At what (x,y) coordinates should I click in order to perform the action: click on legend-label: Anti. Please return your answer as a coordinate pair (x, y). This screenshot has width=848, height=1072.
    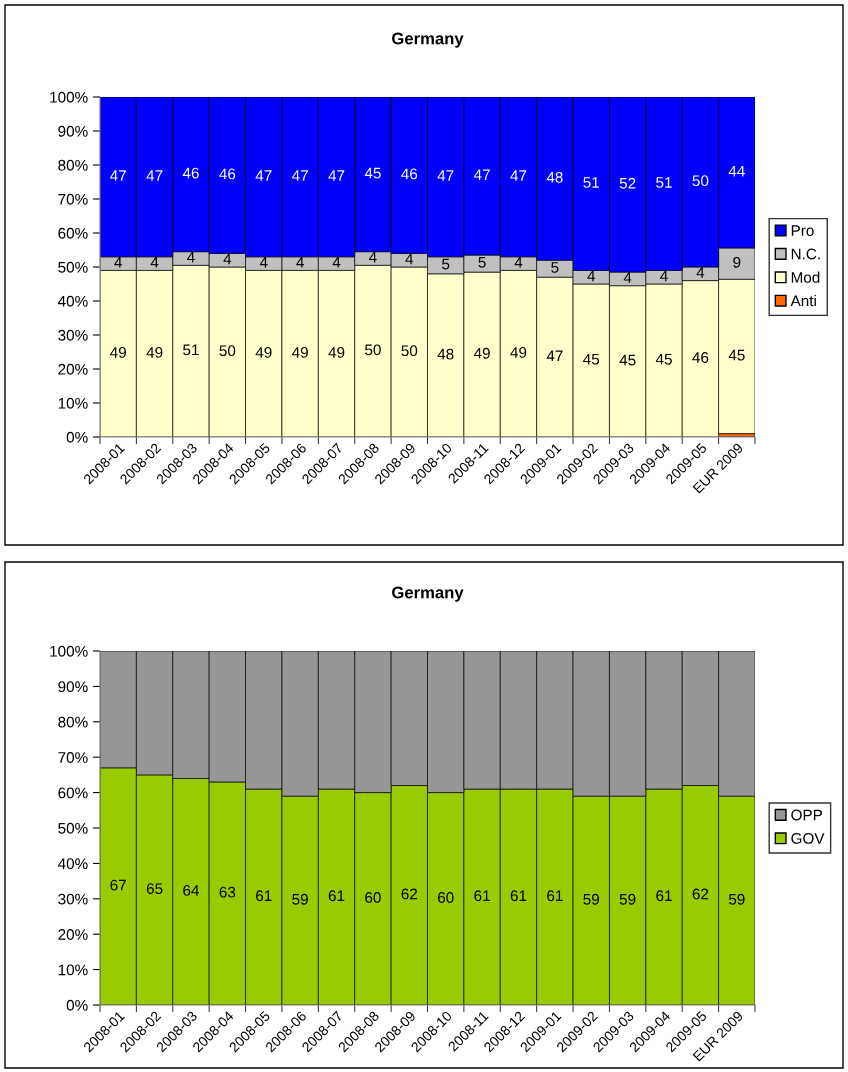
    Looking at the image, I should click on (803, 300).